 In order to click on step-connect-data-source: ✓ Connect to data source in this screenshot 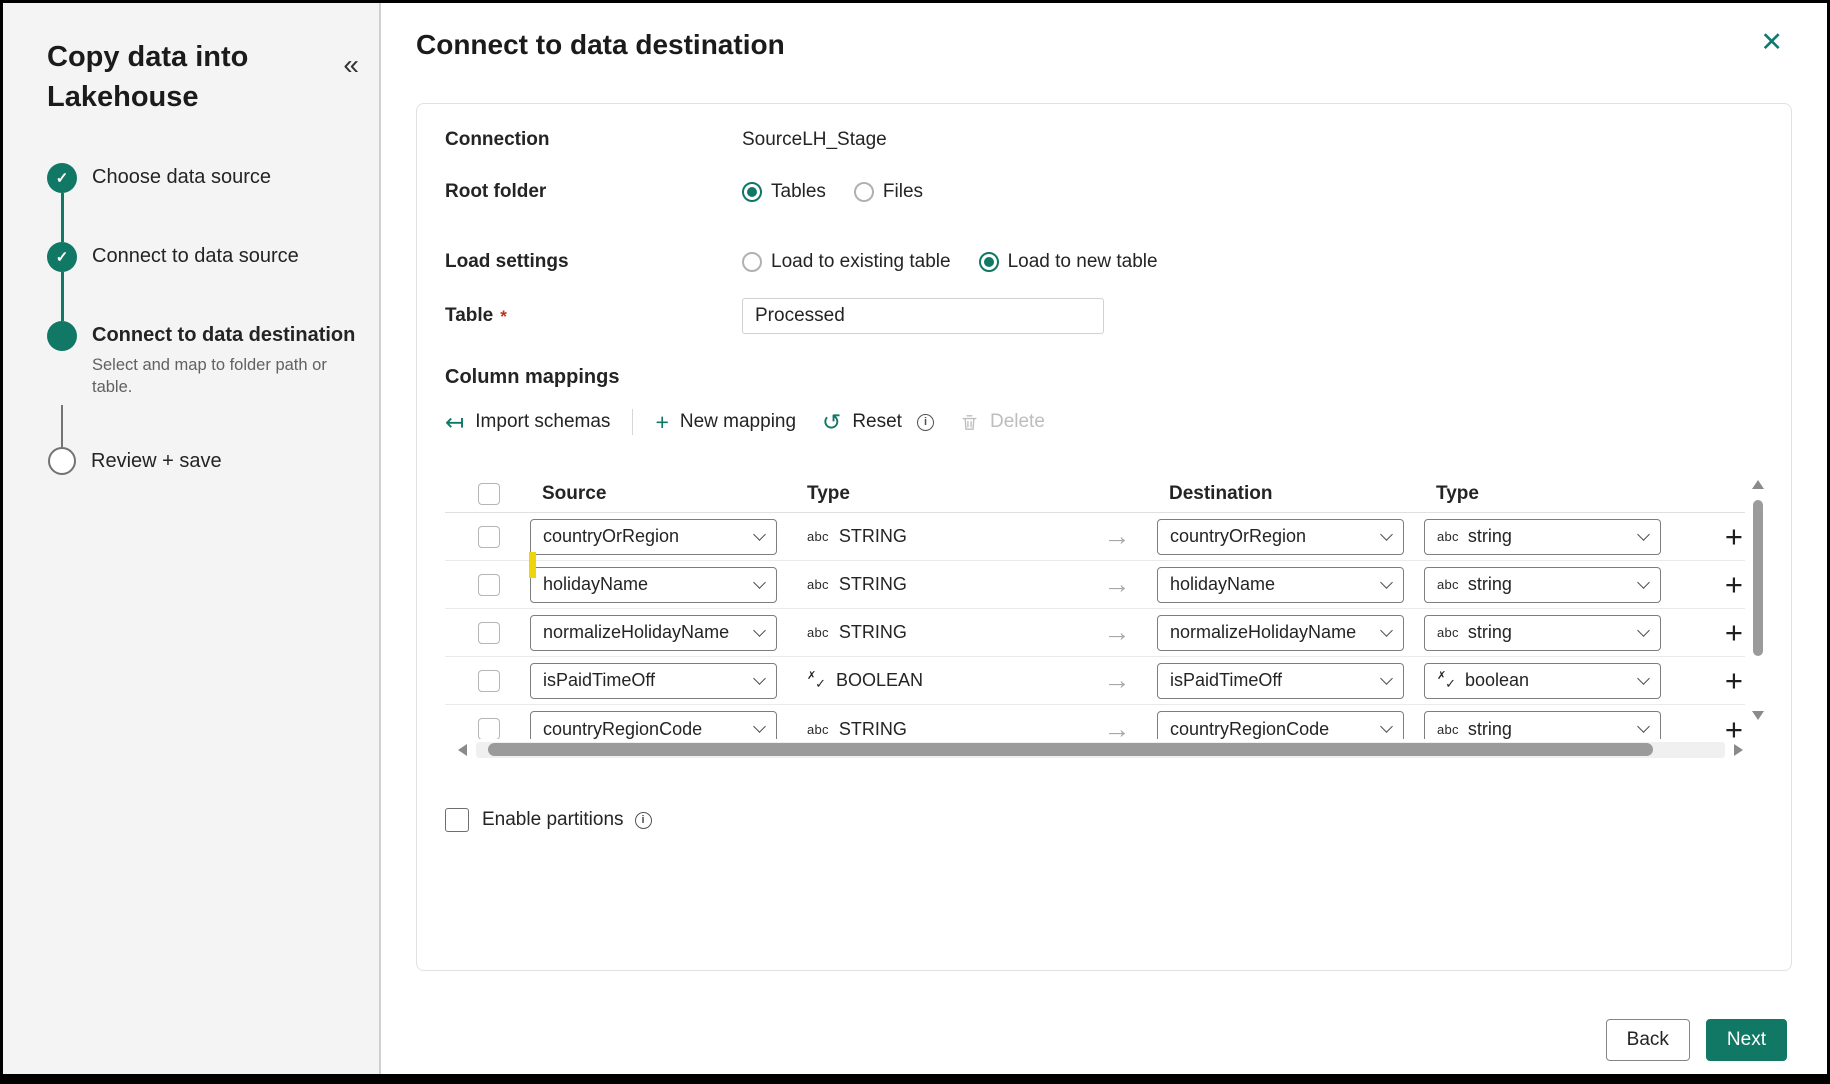, I will do `click(203, 257)`.